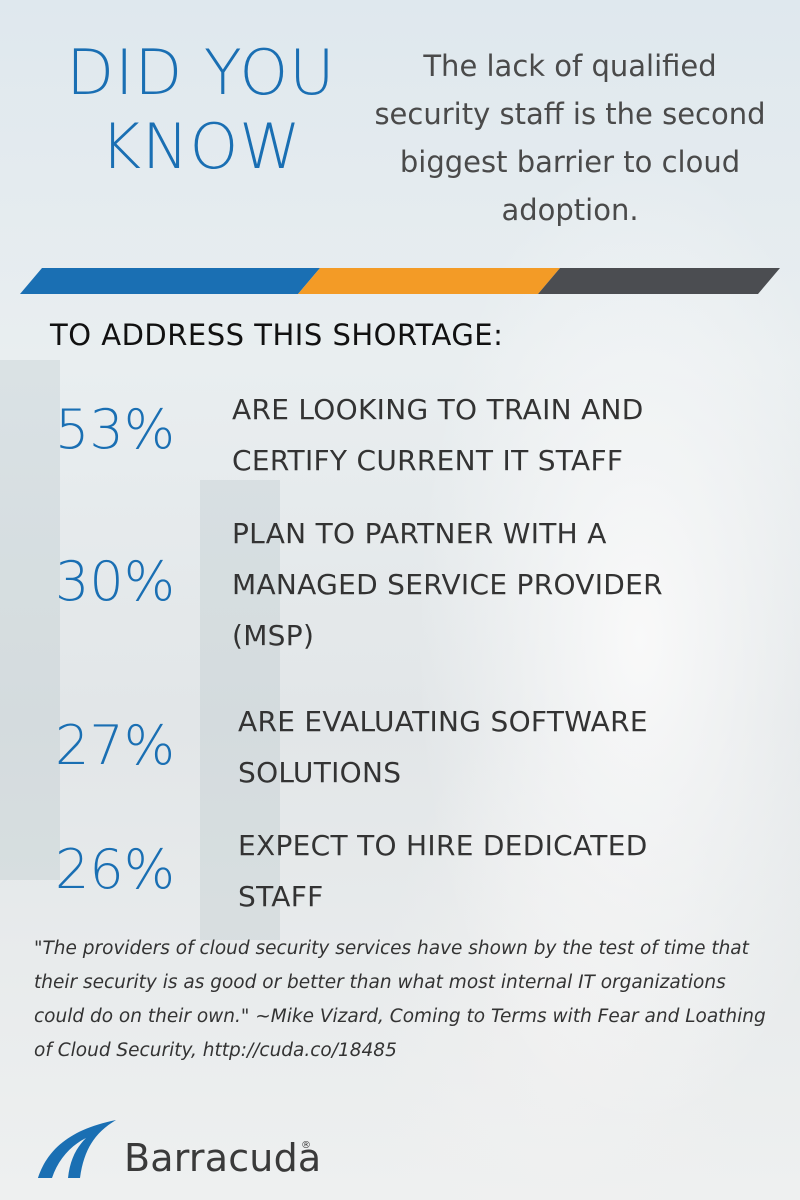  What do you see at coordinates (223, 1158) in the screenshot?
I see `logo-text: Barracuda` at bounding box center [223, 1158].